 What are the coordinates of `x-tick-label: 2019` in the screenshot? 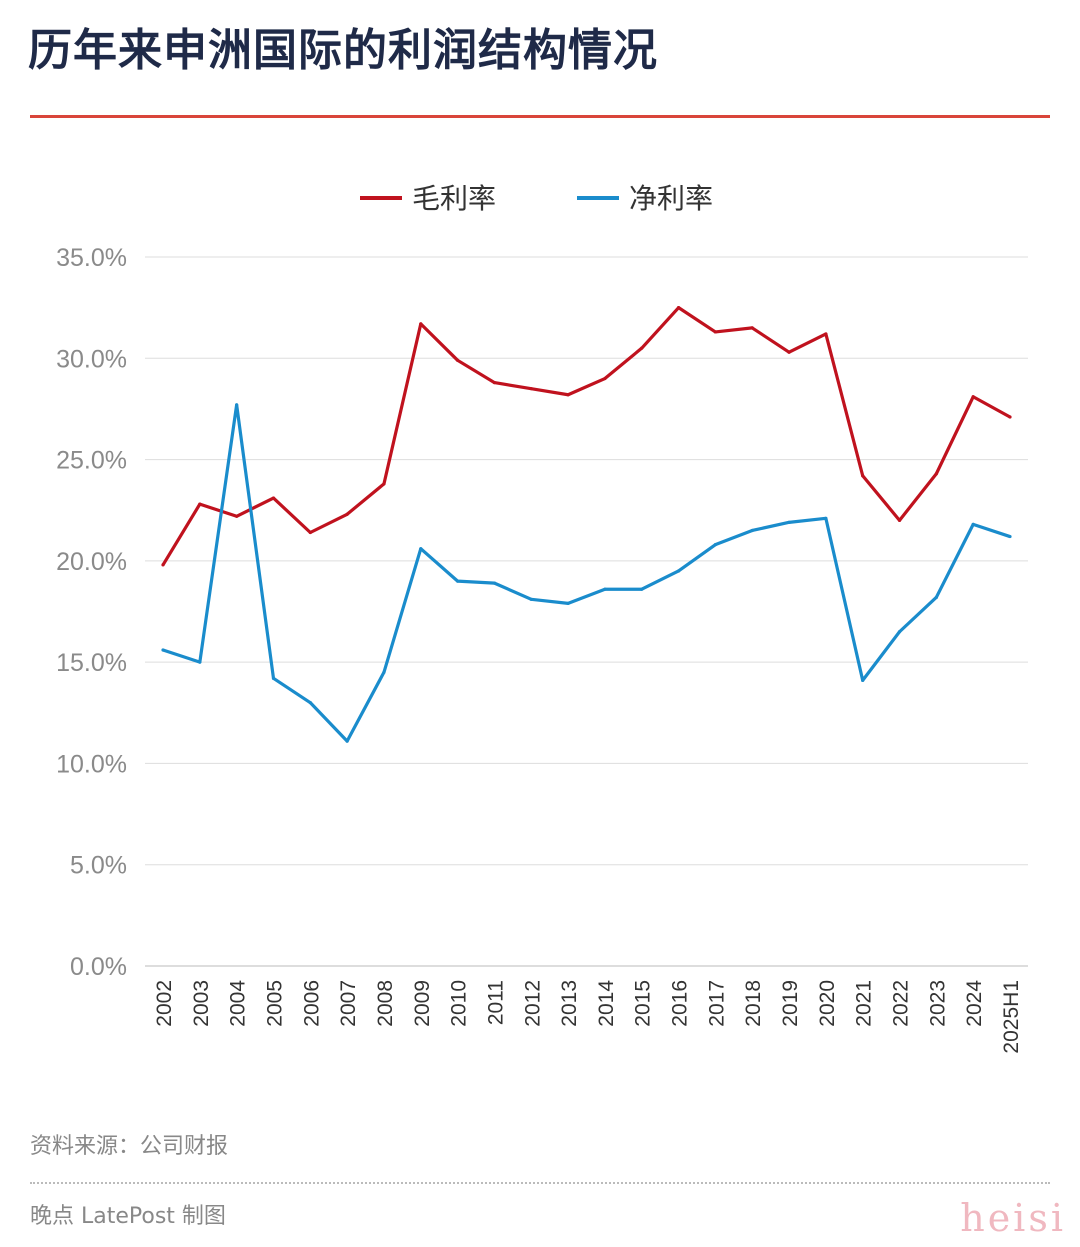 It's located at (790, 1003).